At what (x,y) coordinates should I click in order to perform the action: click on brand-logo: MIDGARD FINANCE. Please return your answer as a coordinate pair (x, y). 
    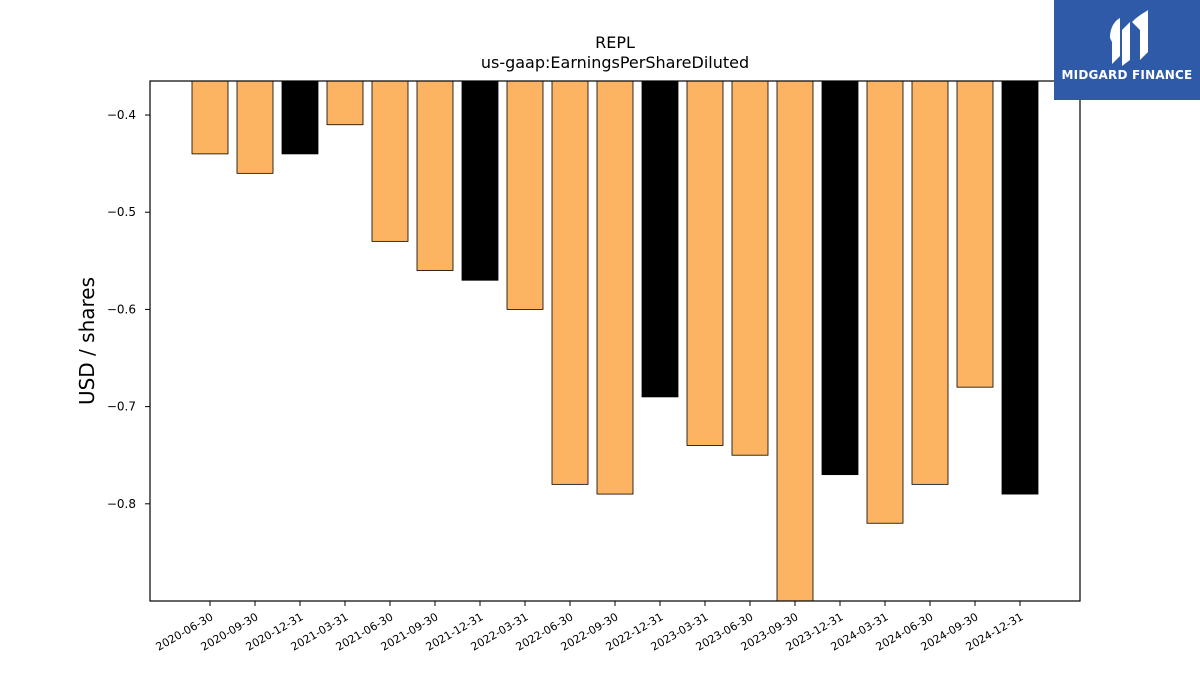
    Looking at the image, I should click on (1127, 50).